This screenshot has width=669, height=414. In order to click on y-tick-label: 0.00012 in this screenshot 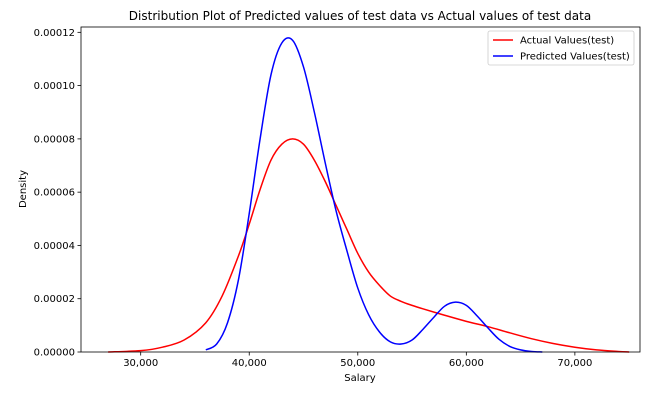, I will do `click(54, 33)`.